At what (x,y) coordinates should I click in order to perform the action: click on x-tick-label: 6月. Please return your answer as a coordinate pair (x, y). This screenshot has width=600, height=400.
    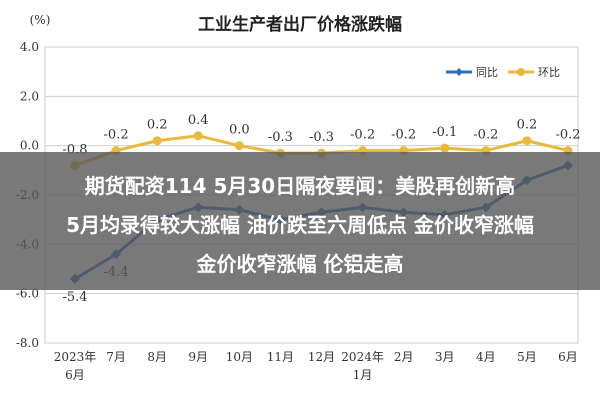
    Looking at the image, I should click on (568, 357).